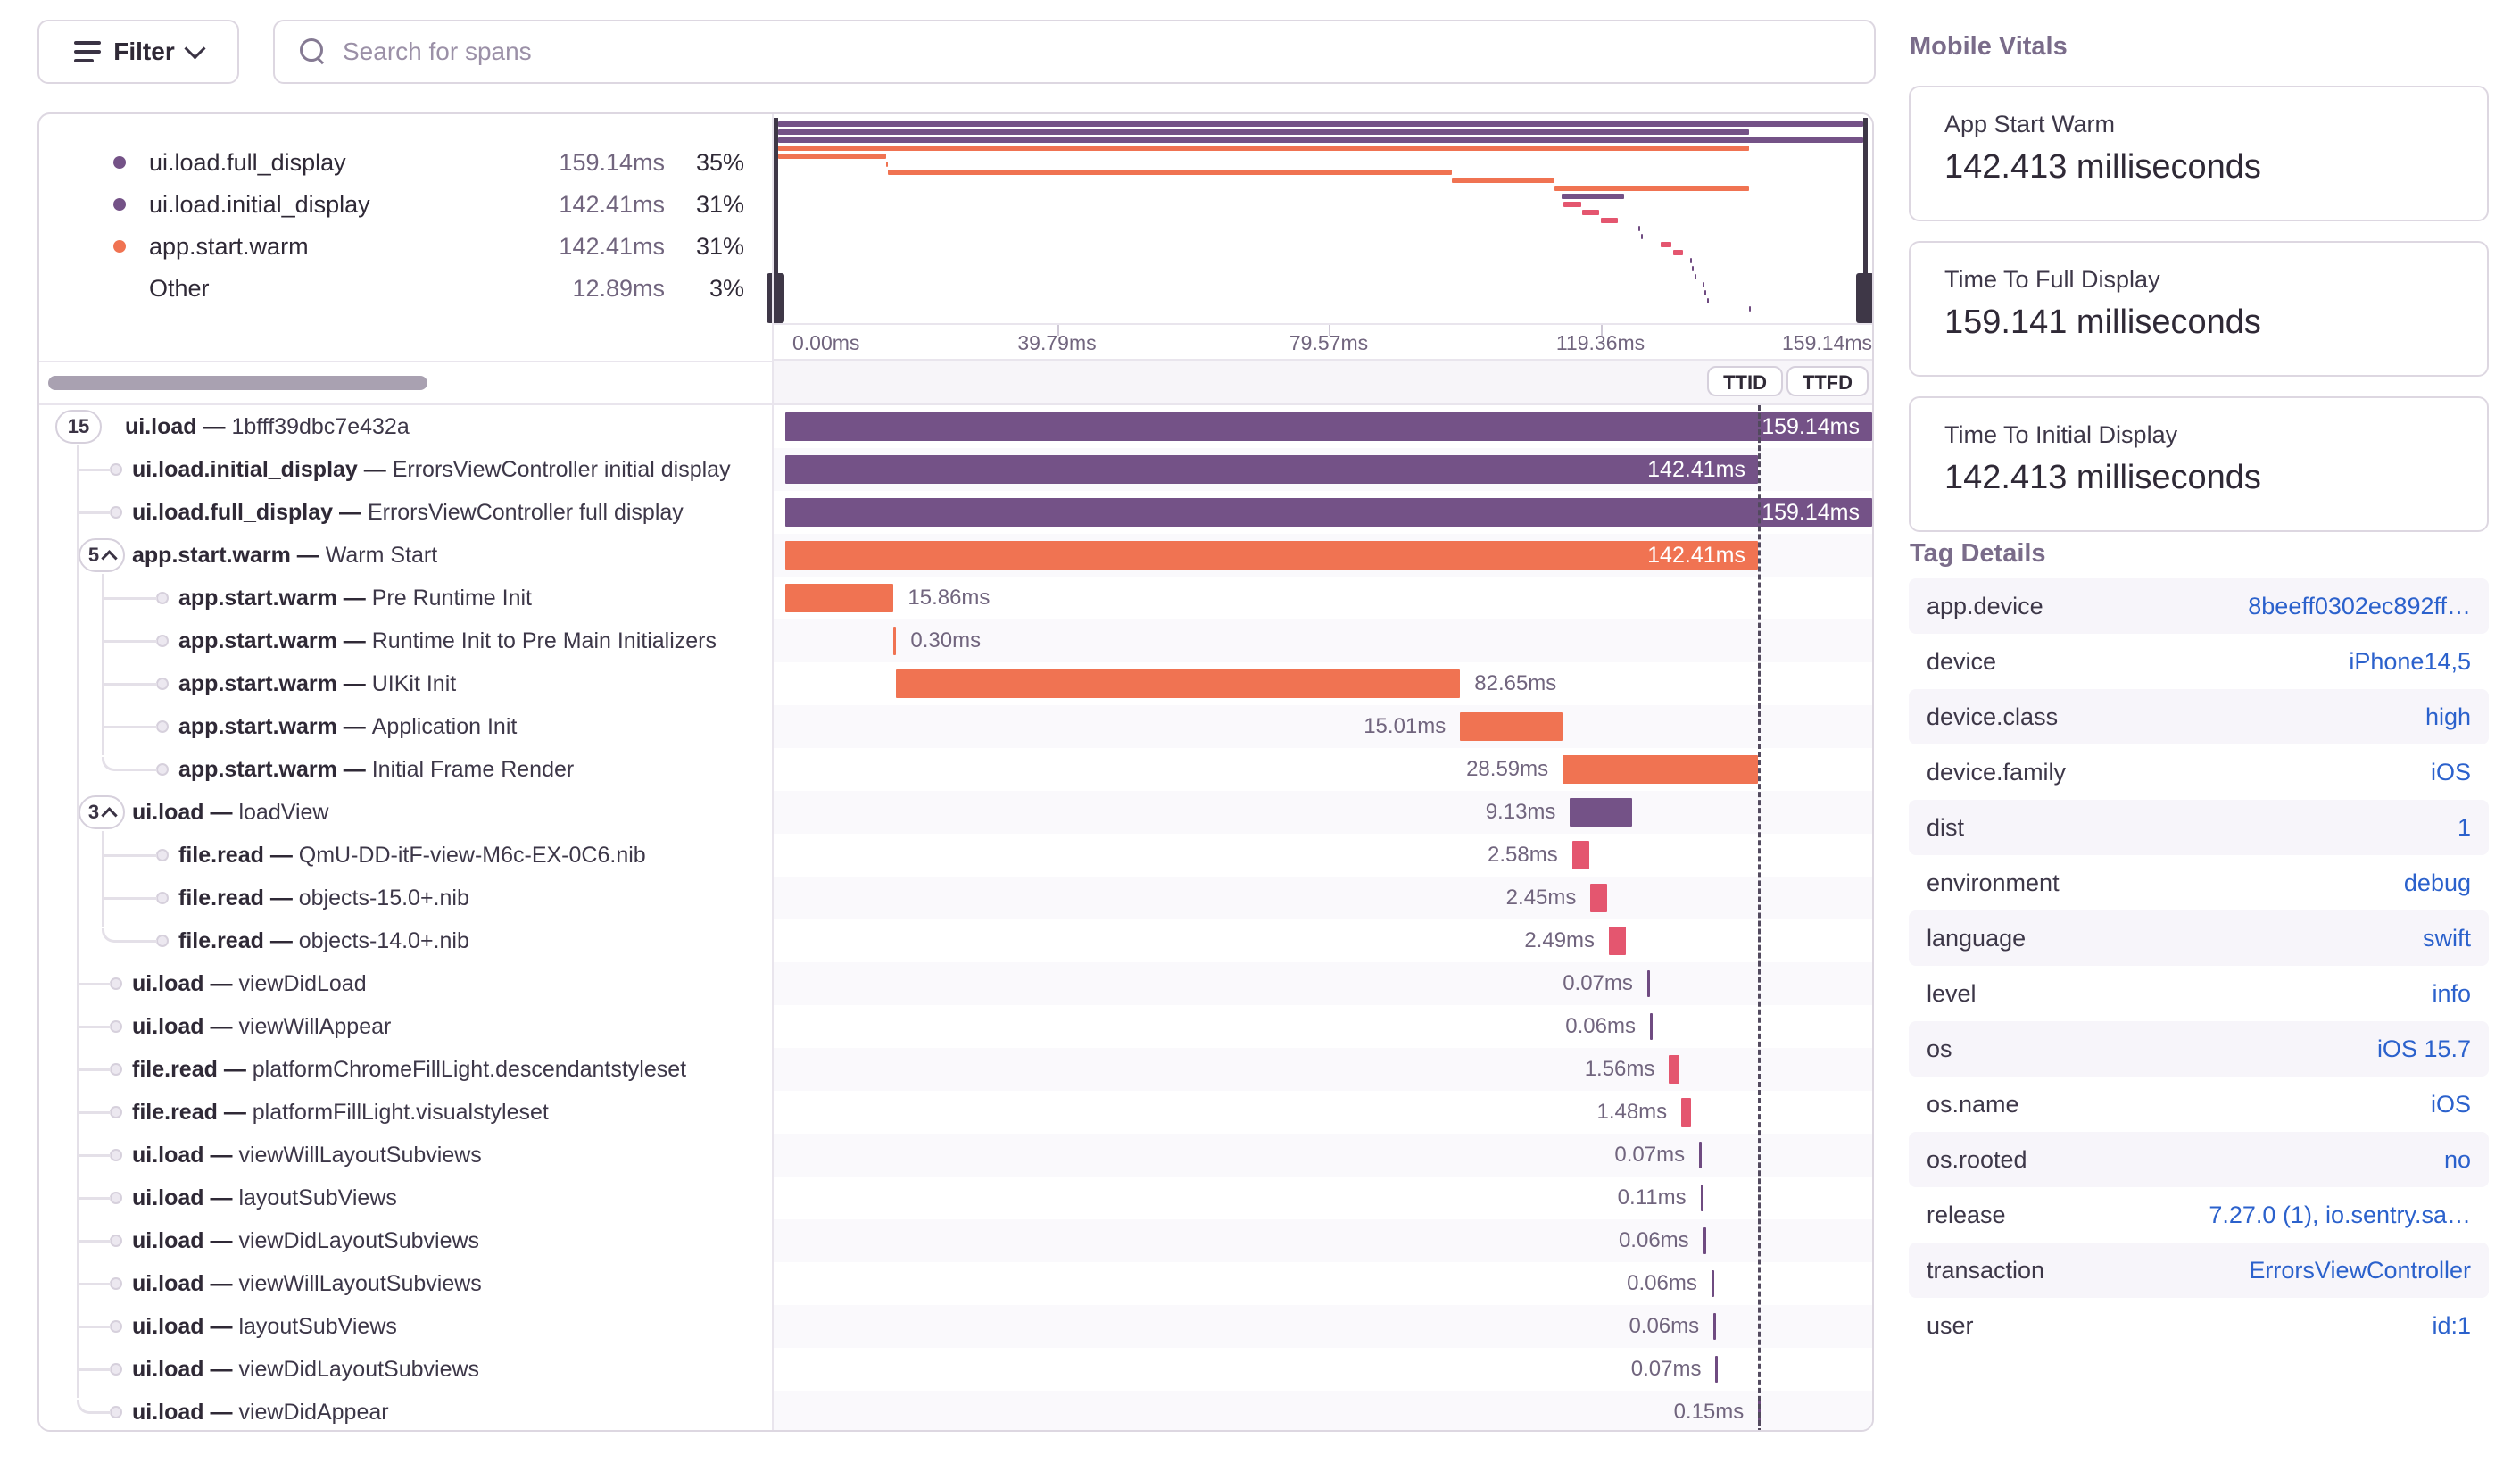 The width and height of the screenshot is (2520, 1480). I want to click on span-tree-row: ui.load — viewDidLoad, so click(405, 983).